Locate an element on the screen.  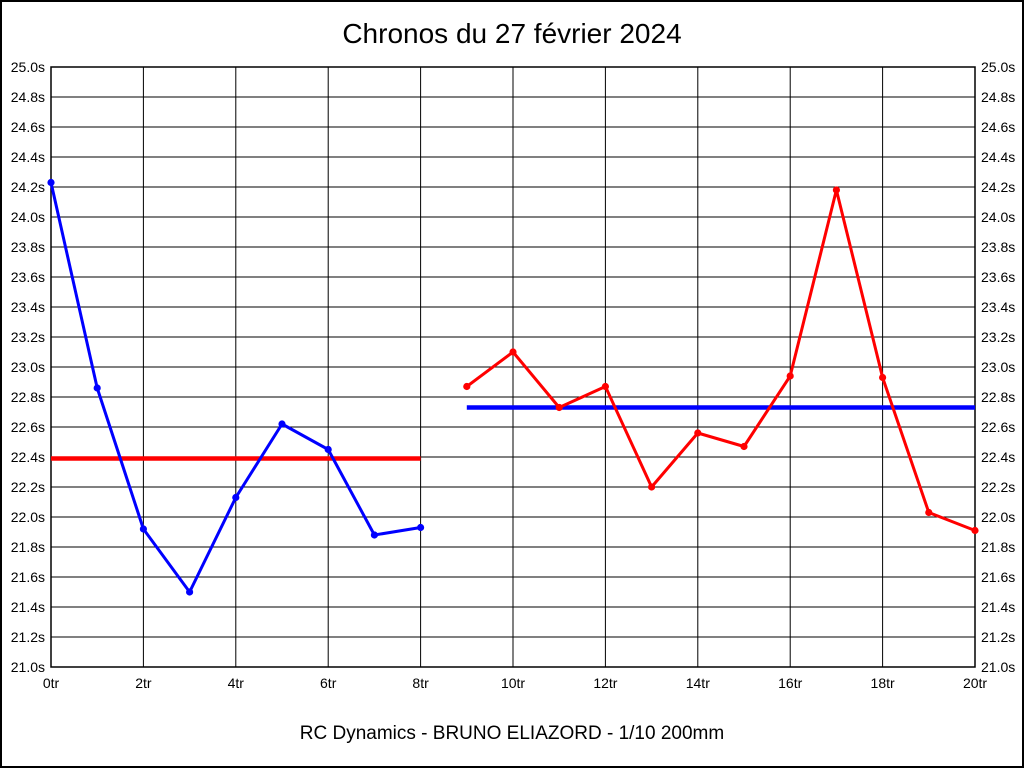
y-tick-label-right: 22.4s is located at coordinates (998, 457).